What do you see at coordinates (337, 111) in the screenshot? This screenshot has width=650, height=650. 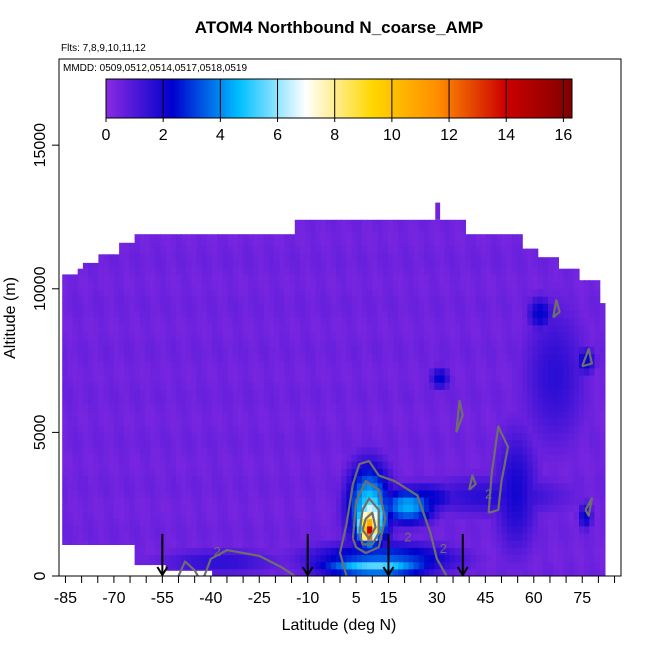 I see `colorbar-ticks: 0 2 4 6 8 10 12 14 16` at bounding box center [337, 111].